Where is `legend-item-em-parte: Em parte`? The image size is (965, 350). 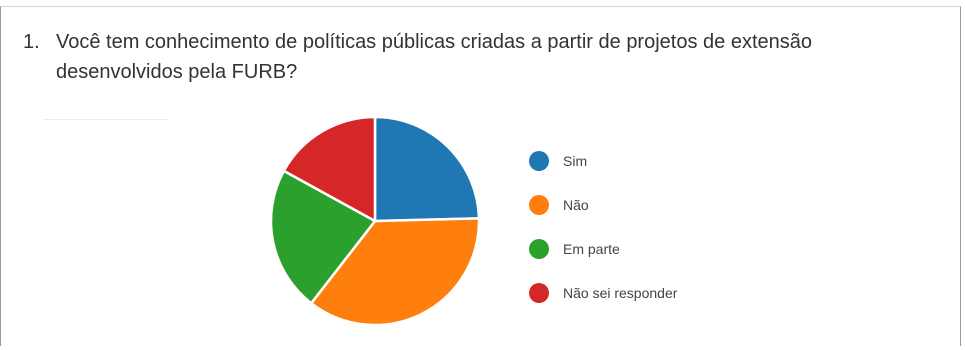 legend-item-em-parte: Em parte is located at coordinates (603, 249).